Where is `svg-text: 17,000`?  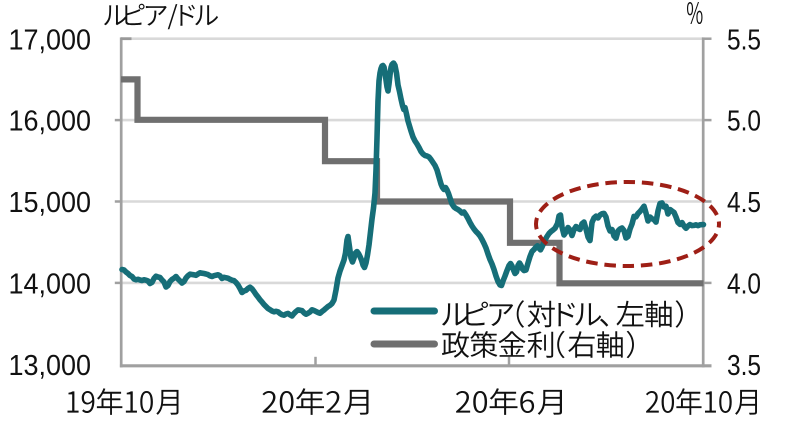 svg-text: 17,000 is located at coordinates (50, 40).